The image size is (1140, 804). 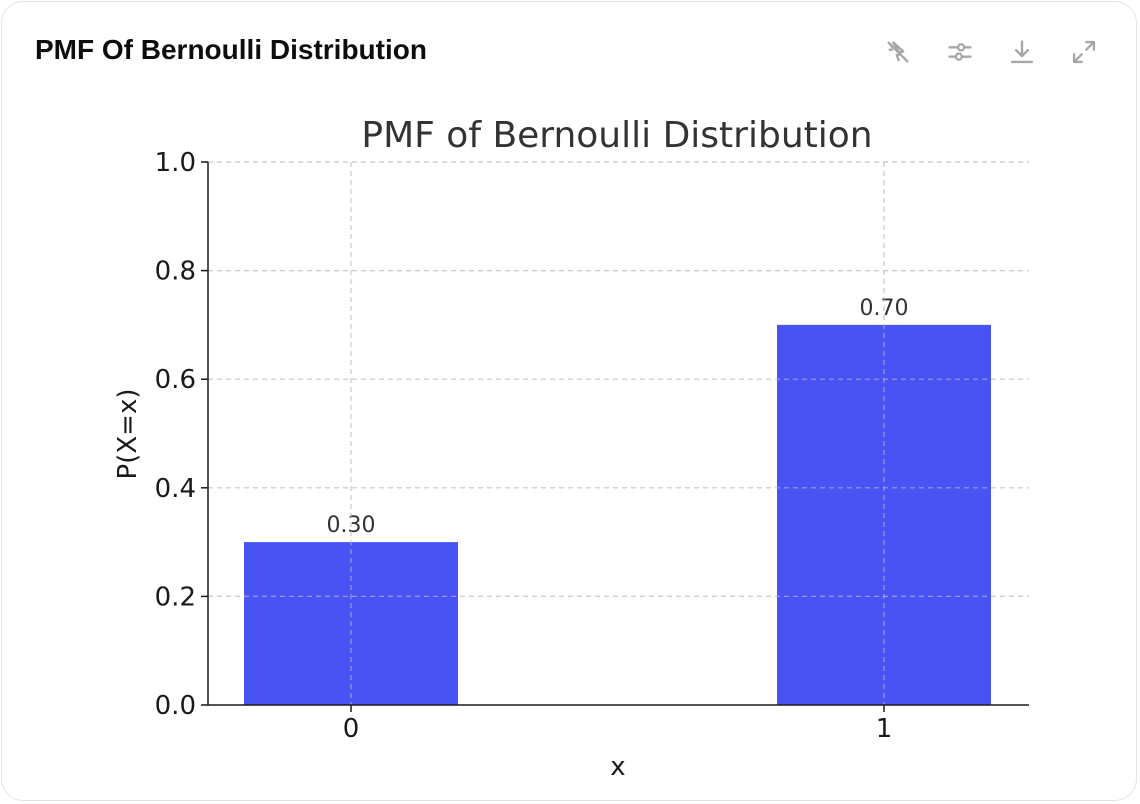 I want to click on y-tick-label: 0.6, so click(x=175, y=380).